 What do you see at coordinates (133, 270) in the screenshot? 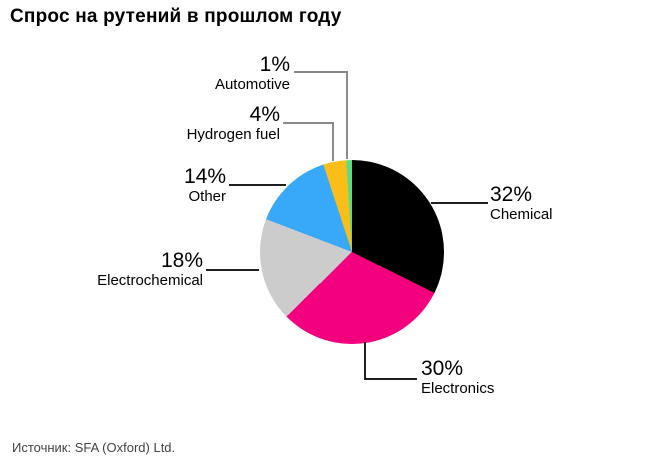
I see `slice-label-electrochemical: 18% Electrochemical` at bounding box center [133, 270].